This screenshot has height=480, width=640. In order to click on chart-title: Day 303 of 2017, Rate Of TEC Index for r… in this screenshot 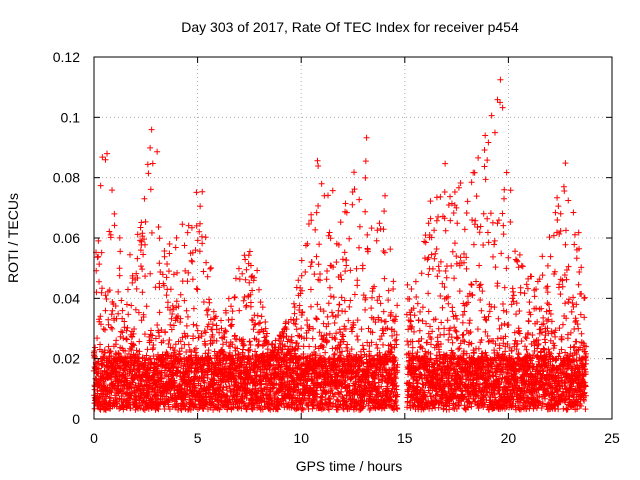, I will do `click(350, 27)`.